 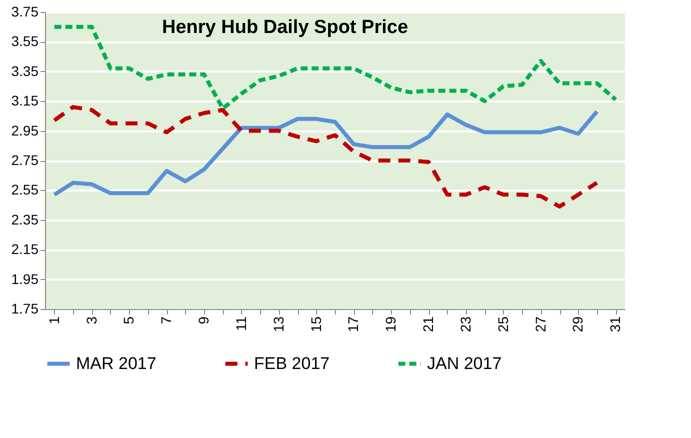 What do you see at coordinates (25, 278) in the screenshot?
I see `y-tick-label: 1.95` at bounding box center [25, 278].